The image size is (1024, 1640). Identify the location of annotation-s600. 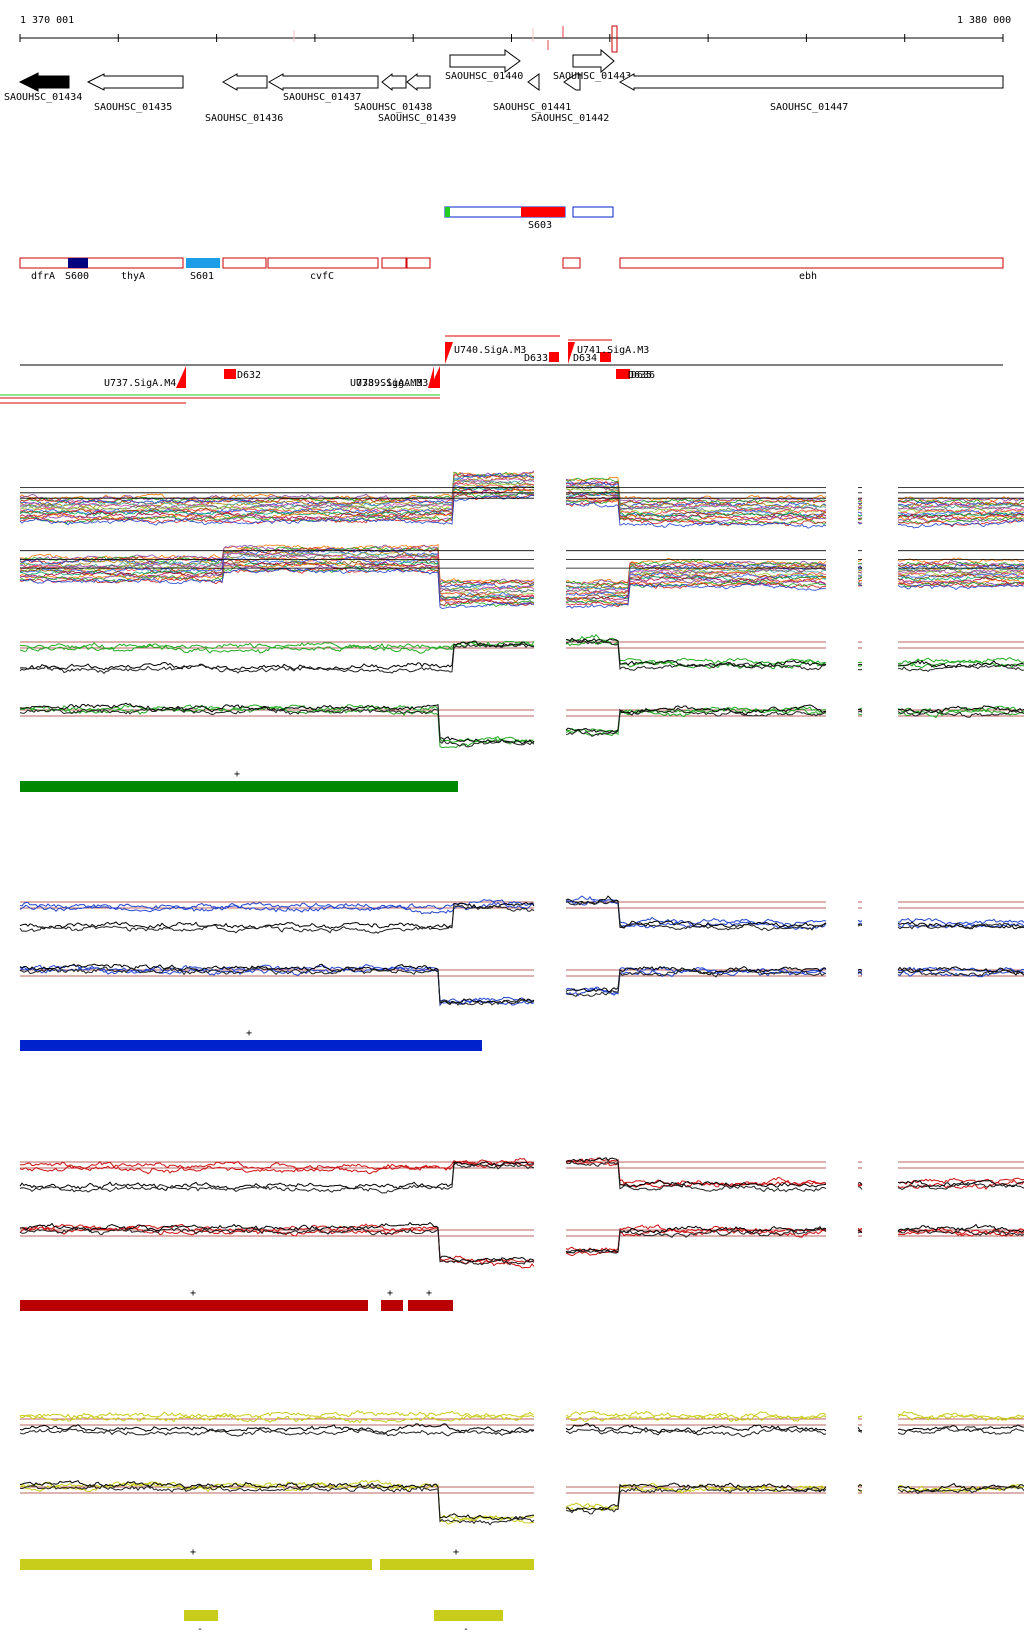
(78, 263).